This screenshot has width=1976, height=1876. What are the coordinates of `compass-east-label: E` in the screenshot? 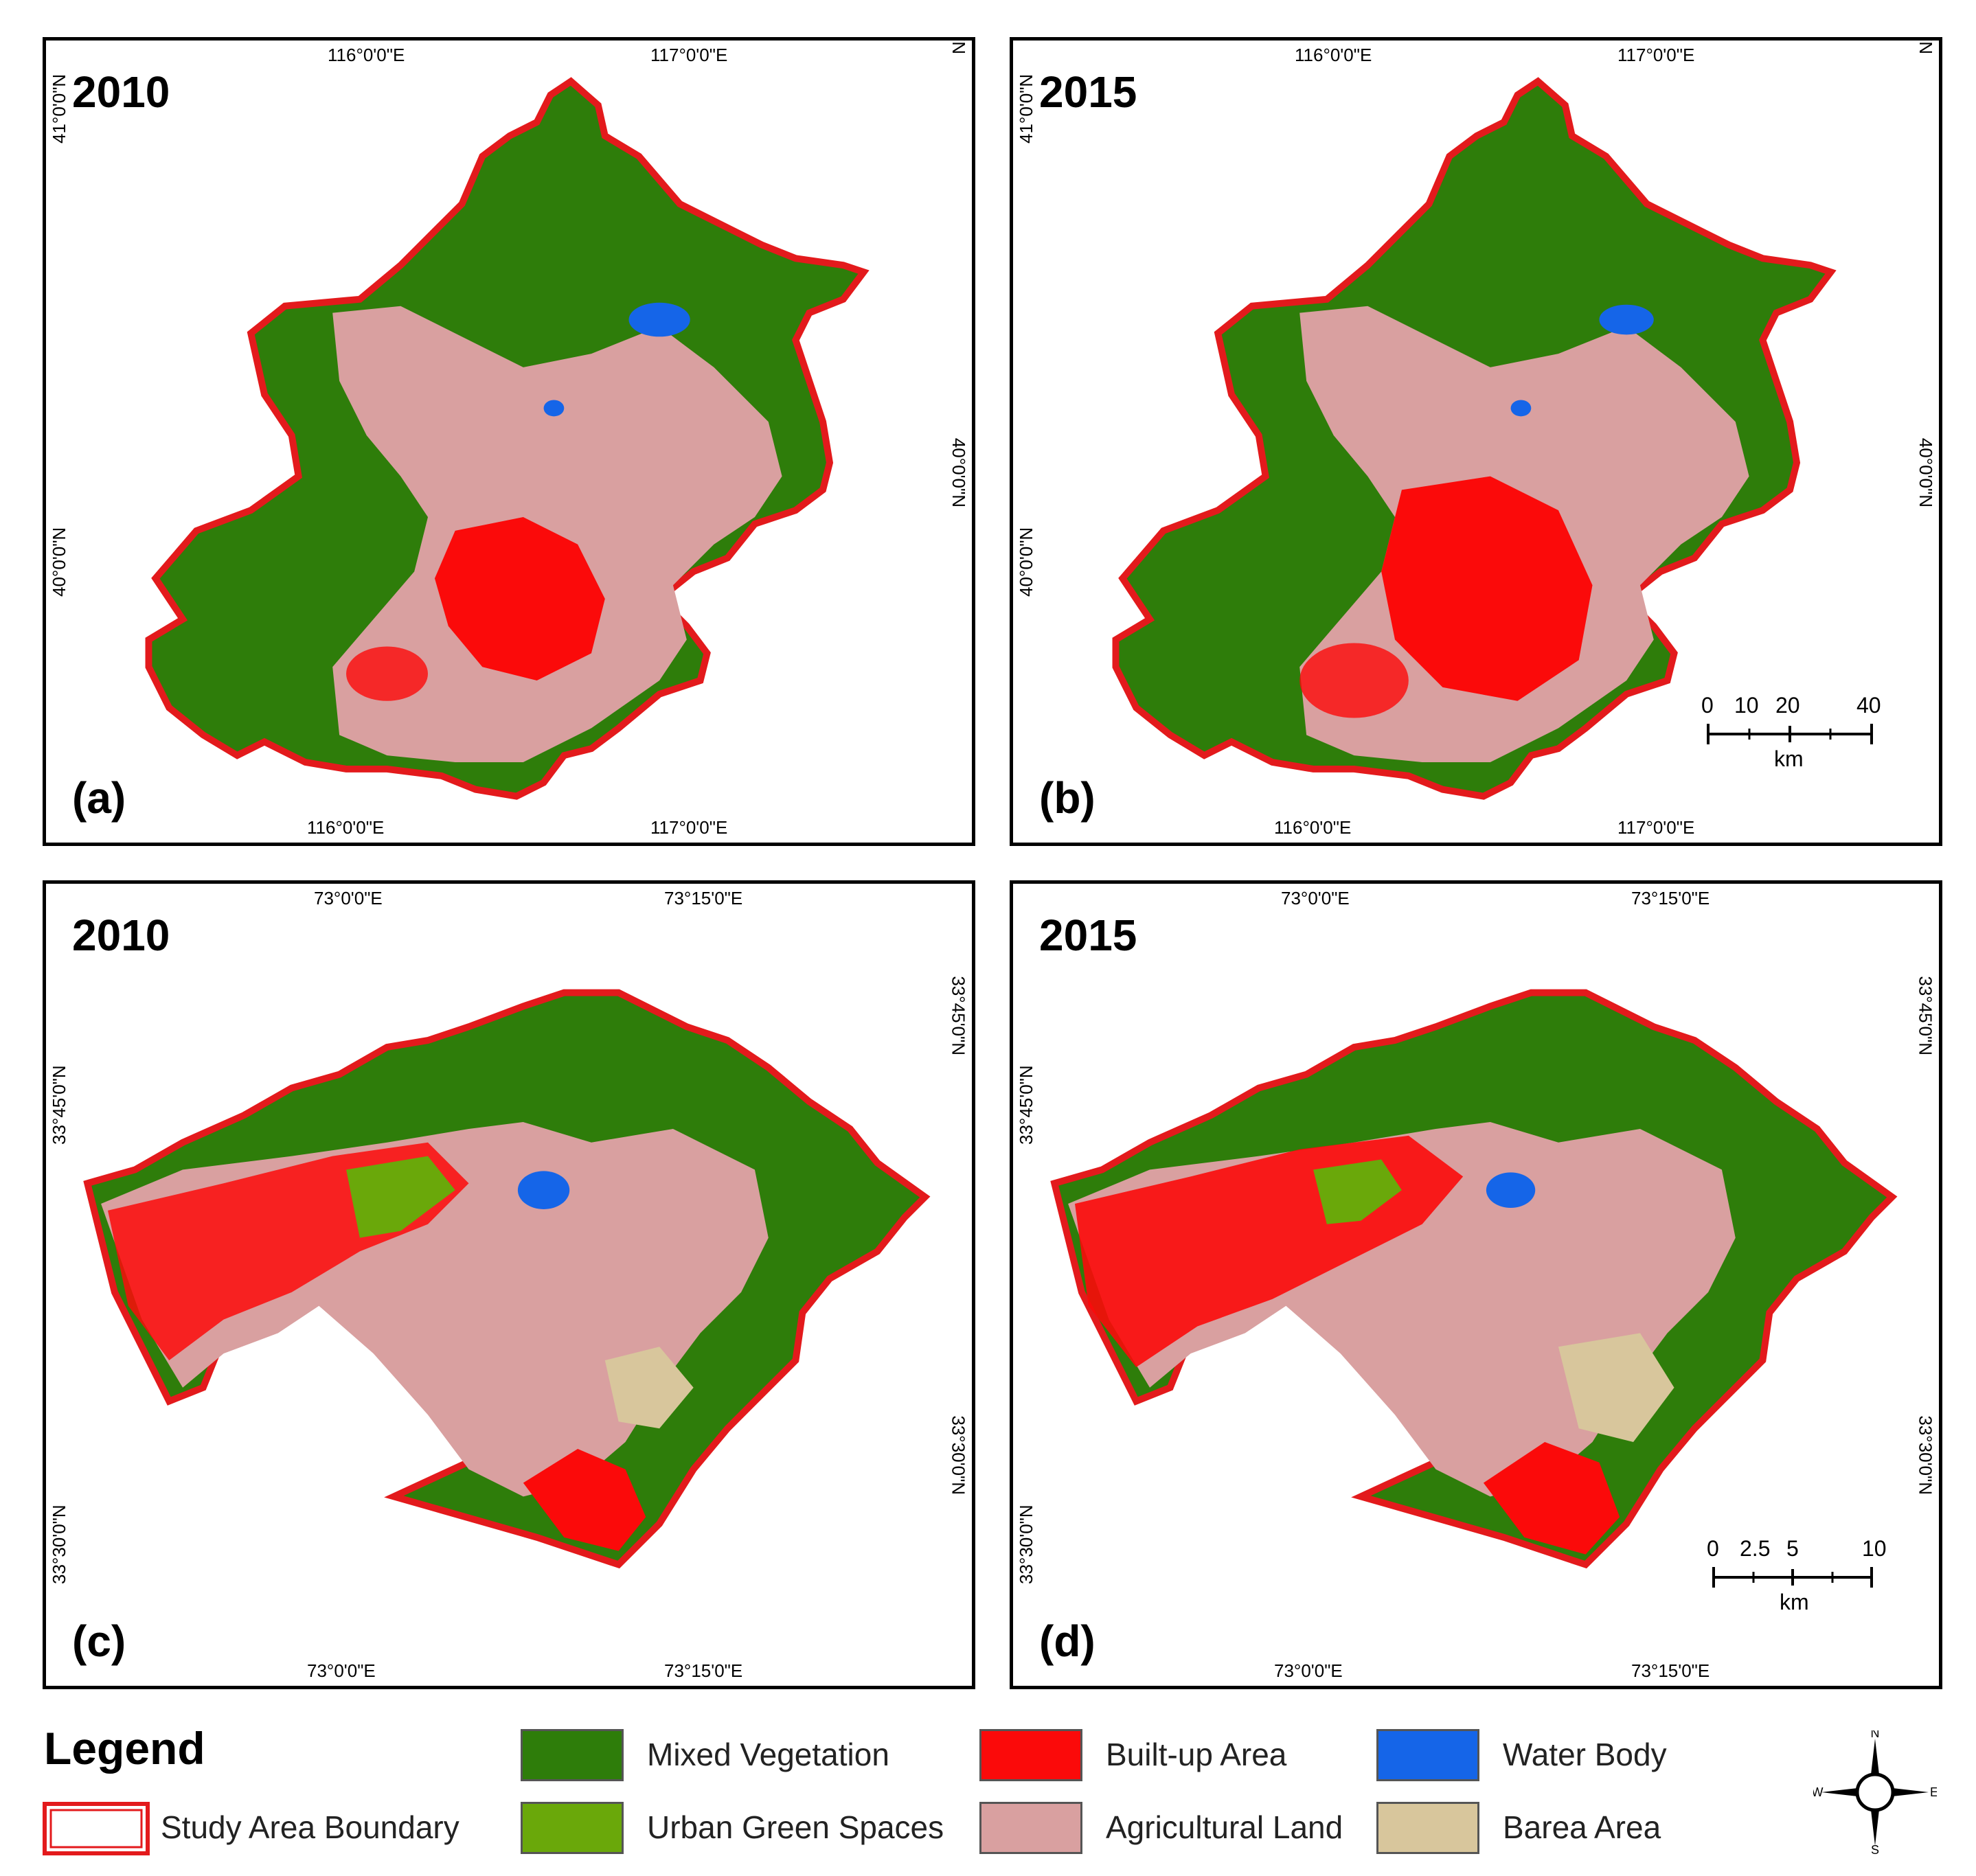 It's located at (1934, 1792).